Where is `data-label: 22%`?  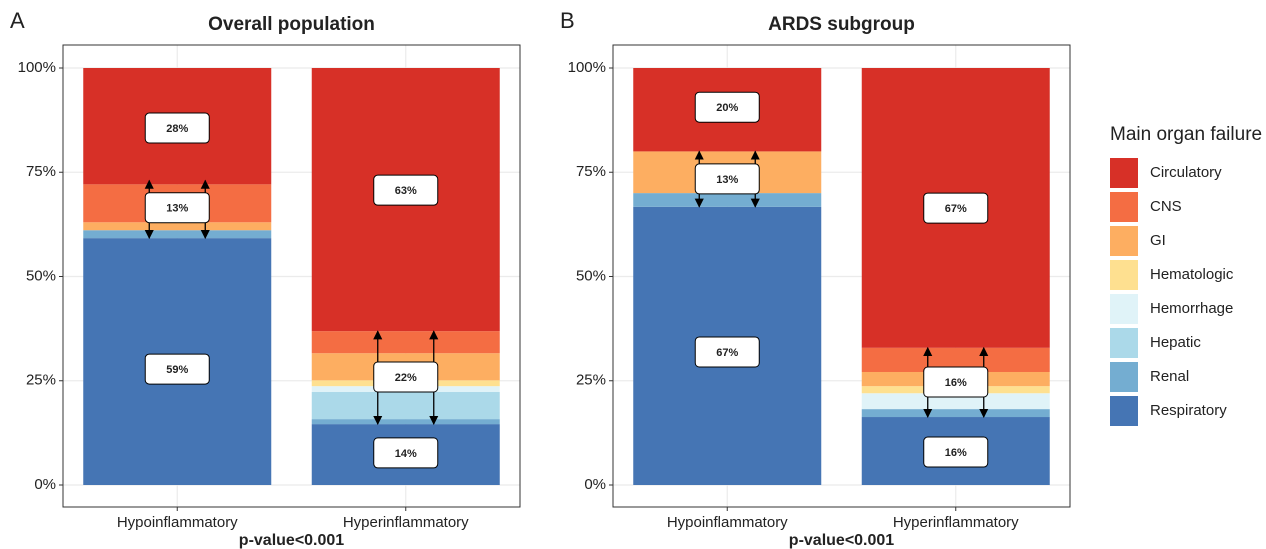 data-label: 22% is located at coordinates (406, 378).